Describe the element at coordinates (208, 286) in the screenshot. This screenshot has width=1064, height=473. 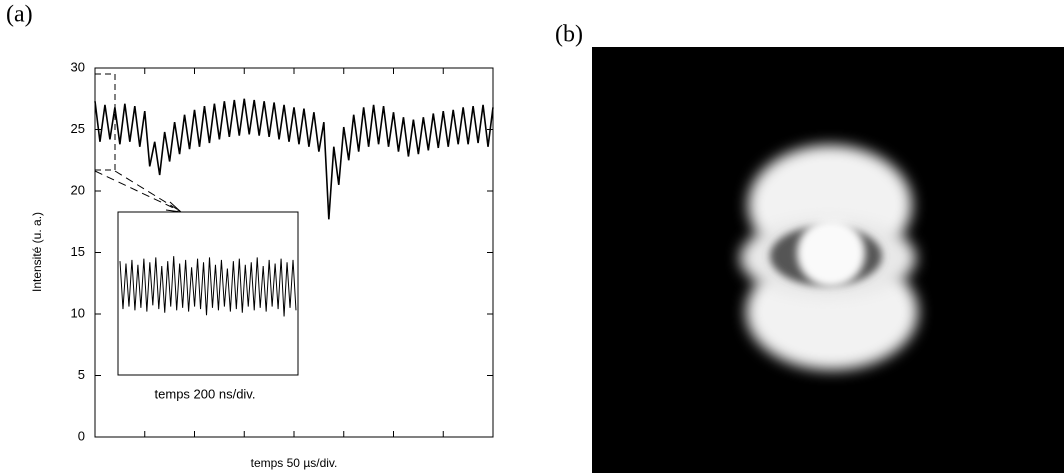
I see `inset-line` at that location.